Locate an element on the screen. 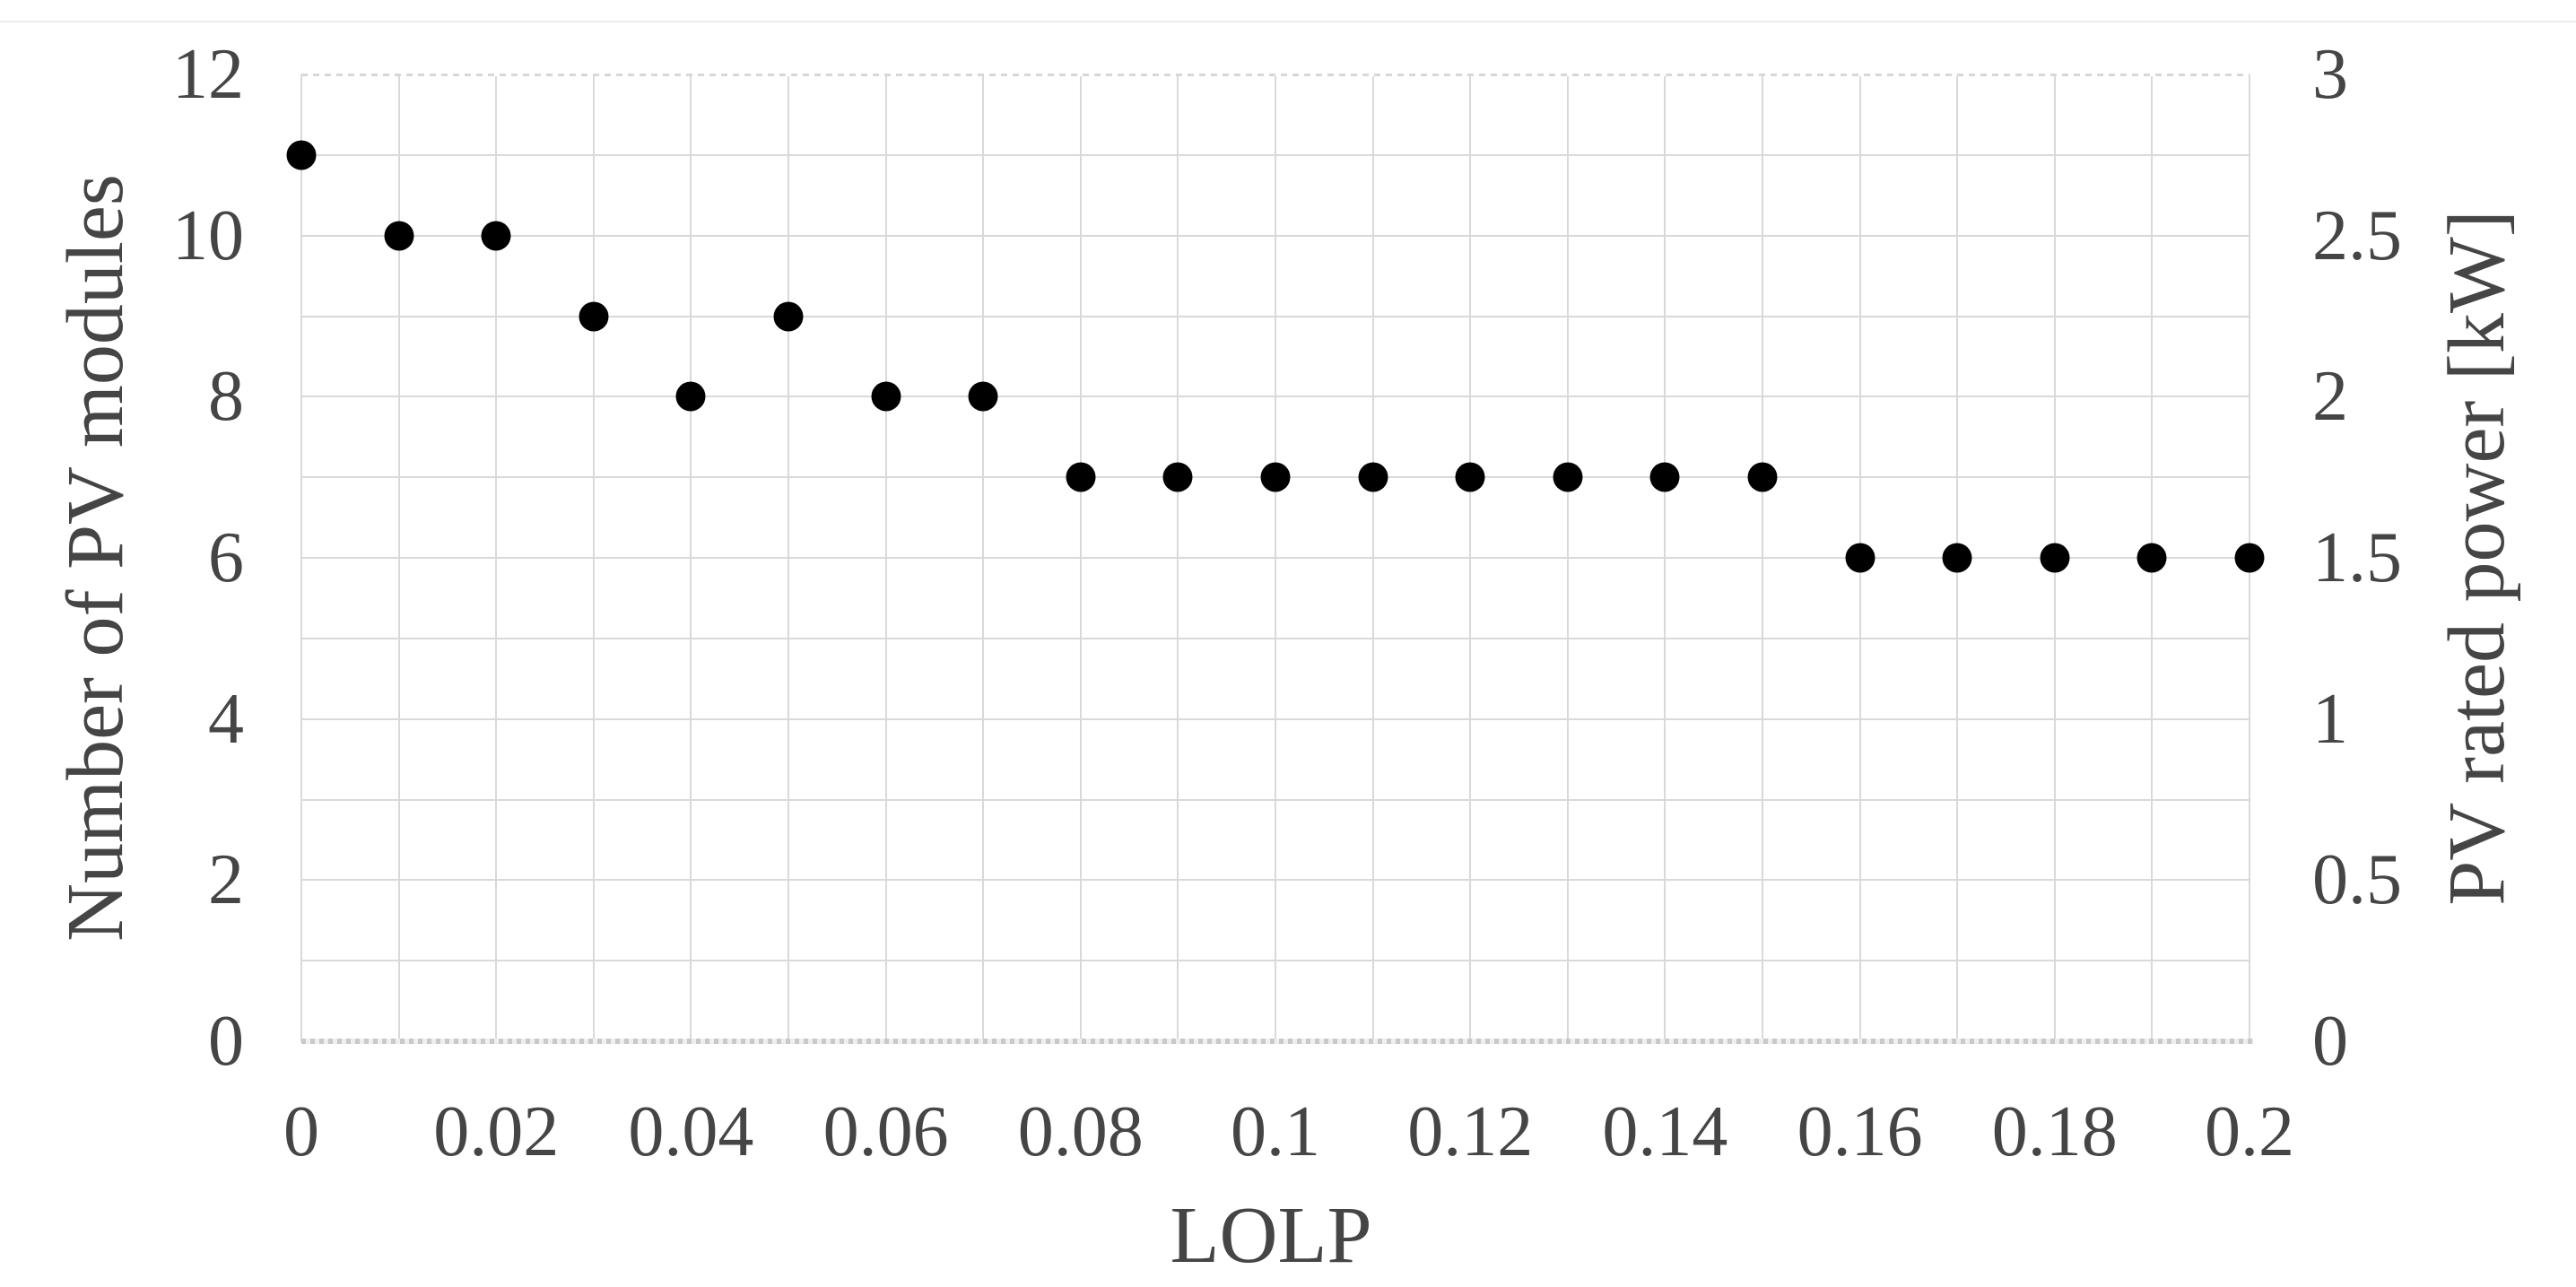 This screenshot has height=1287, width=2576. x-tick-label: 0 is located at coordinates (301, 1131).